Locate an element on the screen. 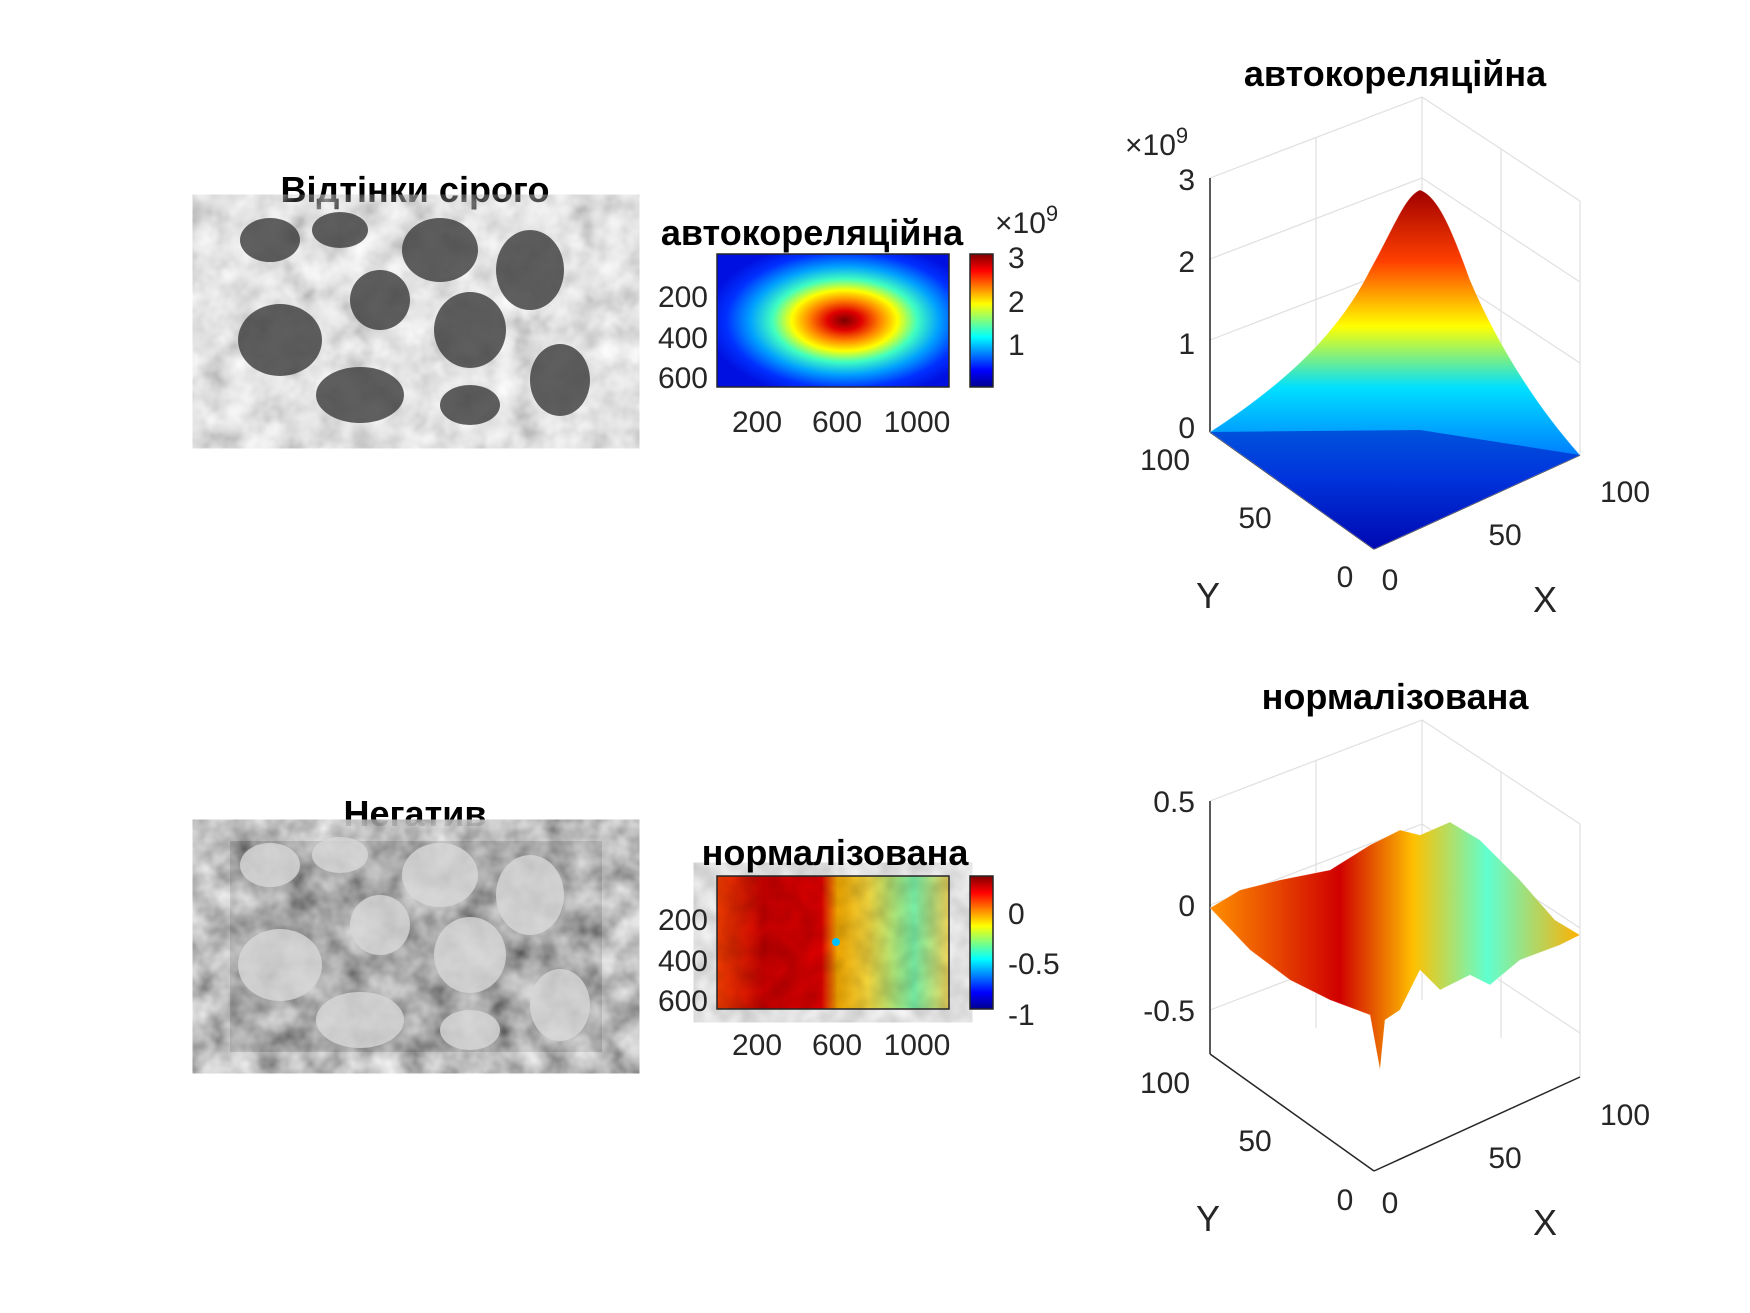 The height and width of the screenshot is (1313, 1750). norm-surface-axes is located at coordinates (1395, 986).